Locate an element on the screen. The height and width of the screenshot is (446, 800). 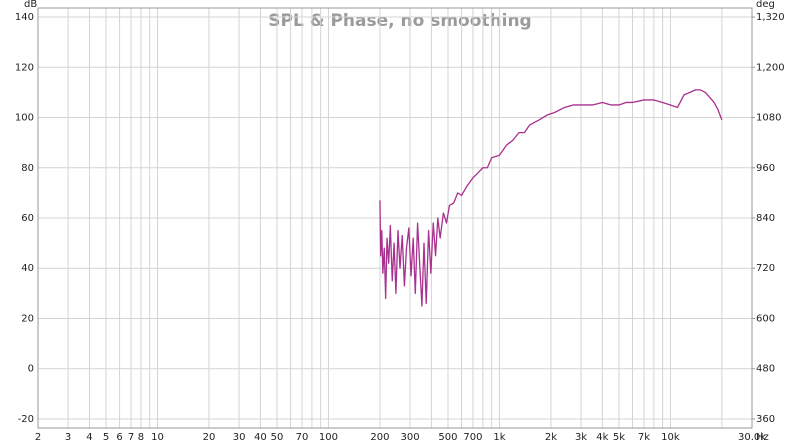
x-tick-label: 30.0k is located at coordinates (752, 437).